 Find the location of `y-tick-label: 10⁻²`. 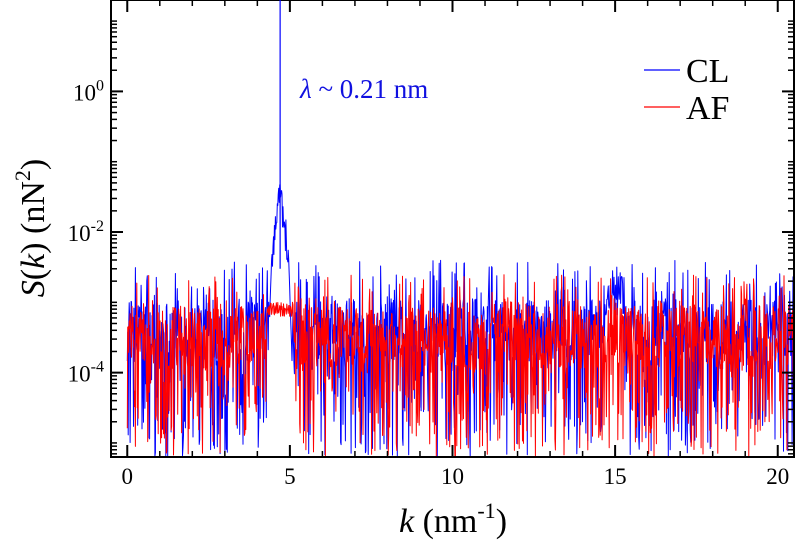

y-tick-label: 10⁻² is located at coordinates (86, 232).